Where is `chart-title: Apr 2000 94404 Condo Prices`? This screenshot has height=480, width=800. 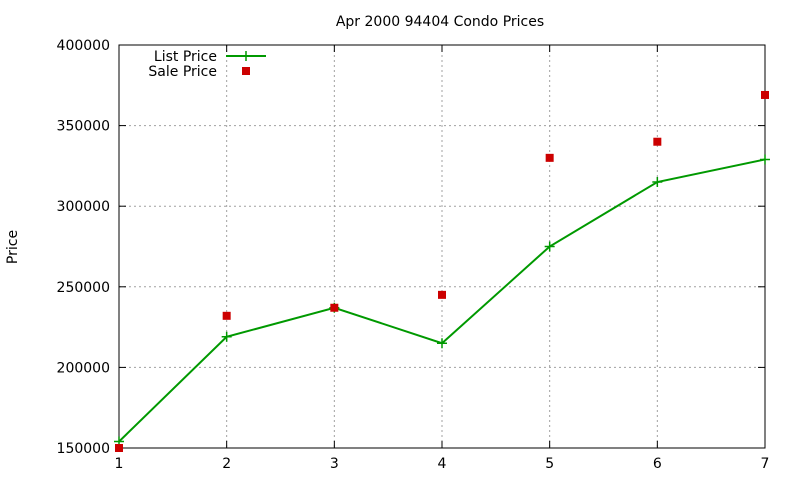
chart-title: Apr 2000 94404 Condo Prices is located at coordinates (440, 22).